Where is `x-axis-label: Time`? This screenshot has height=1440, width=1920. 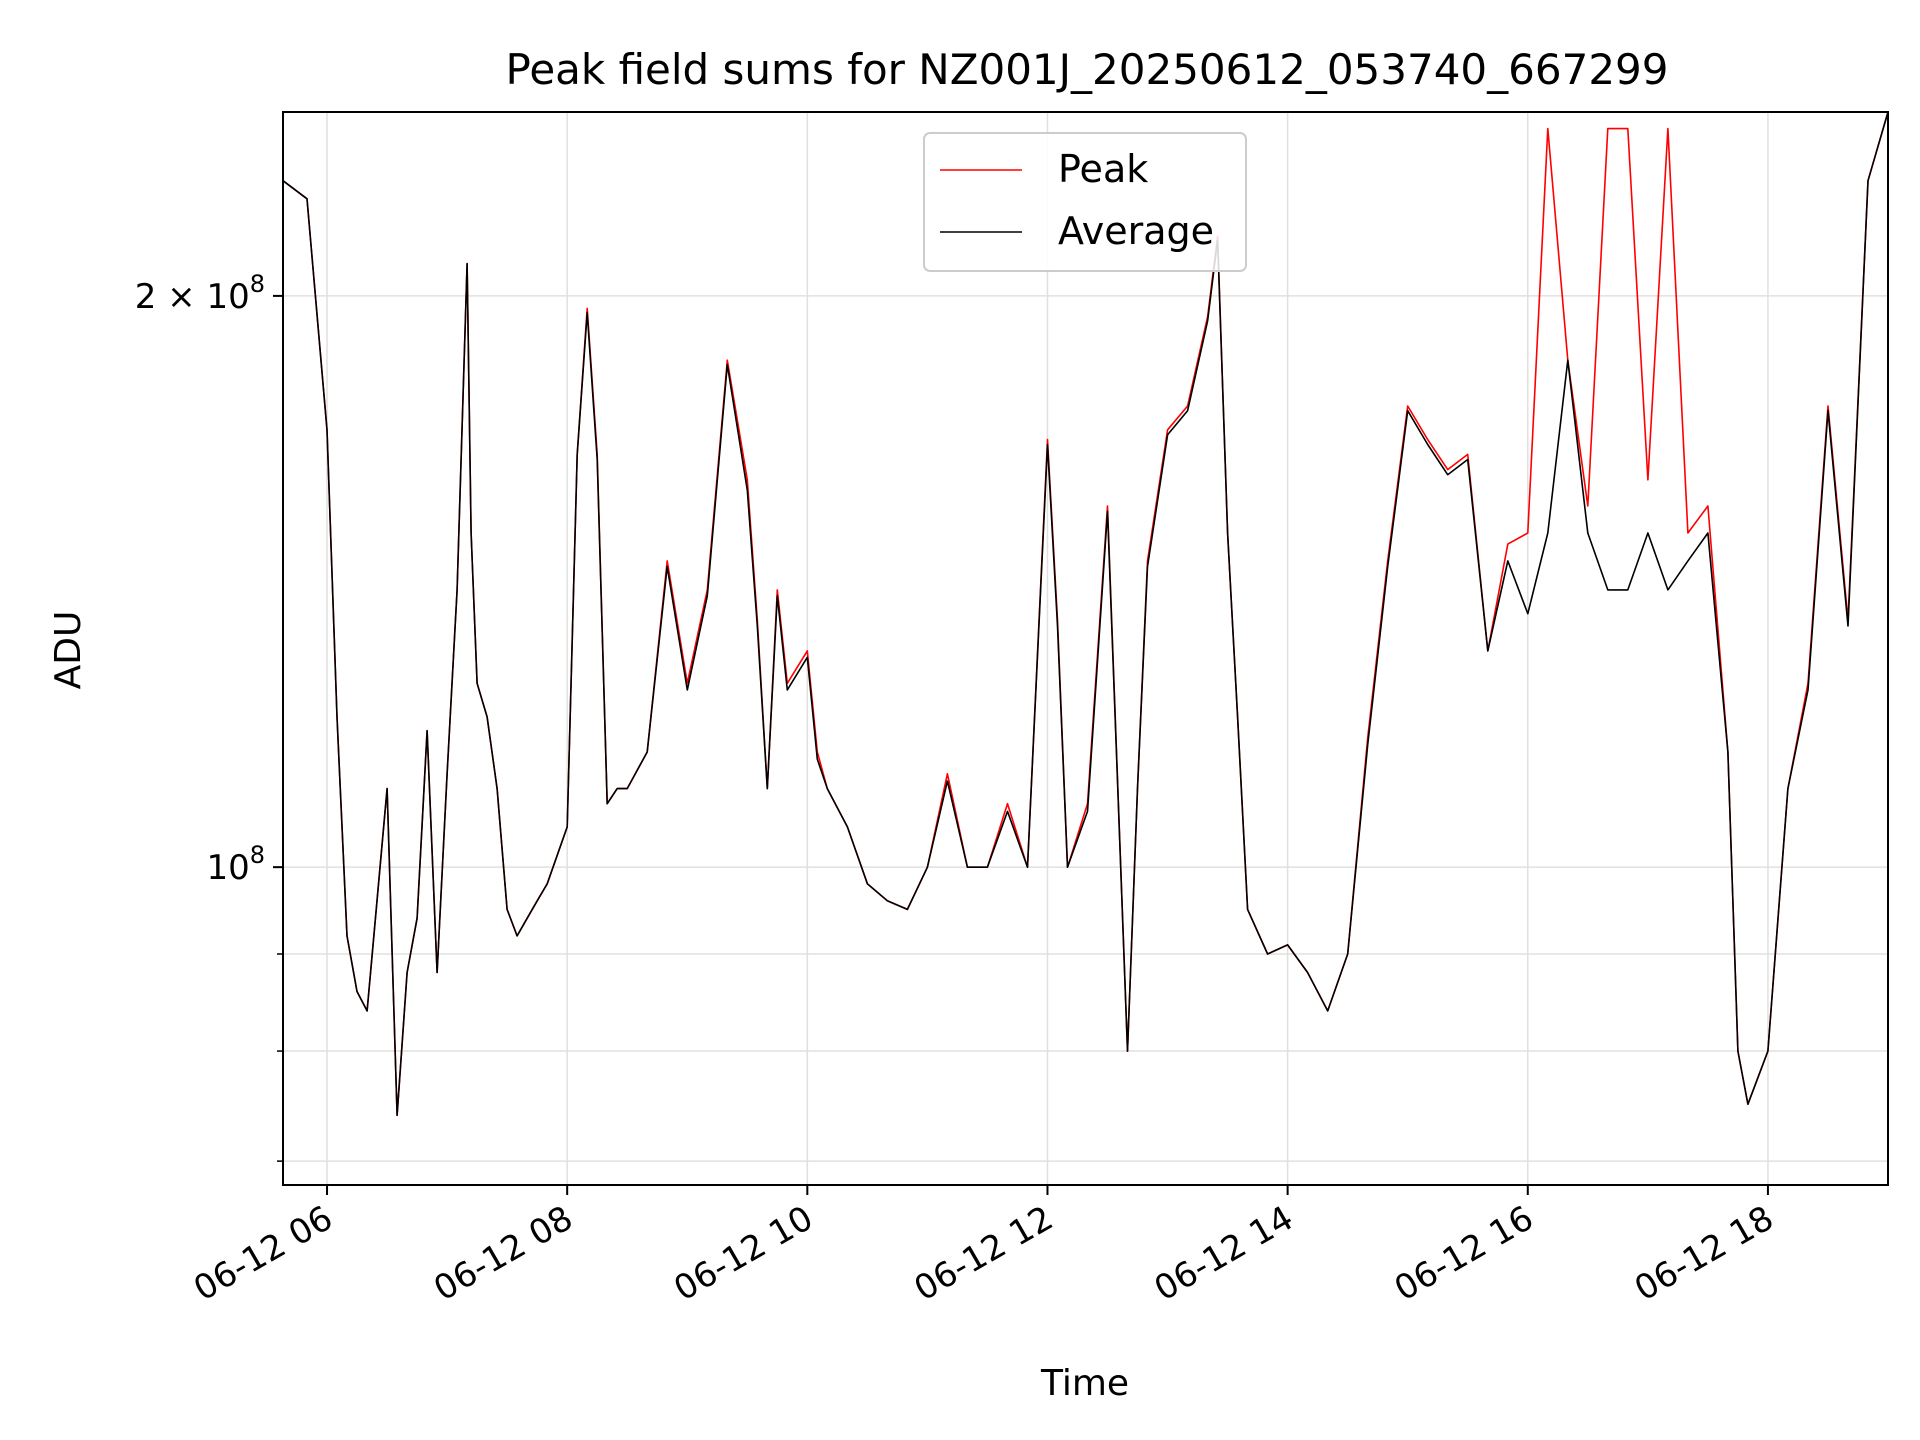 x-axis-label: Time is located at coordinates (1084, 1383).